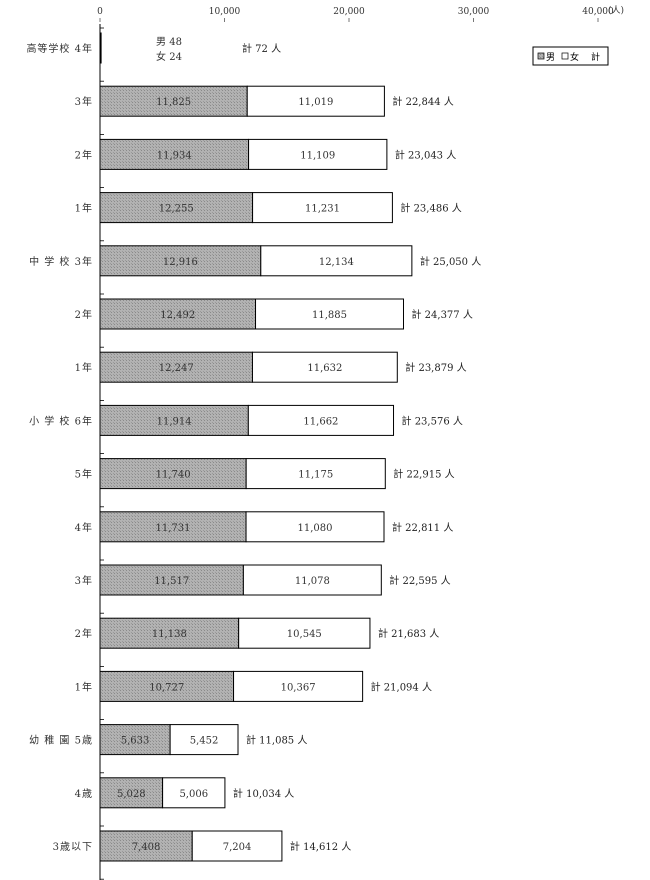 Image resolution: width=650 pixels, height=880 pixels. I want to click on female-value-label: 5,452, so click(204, 741).